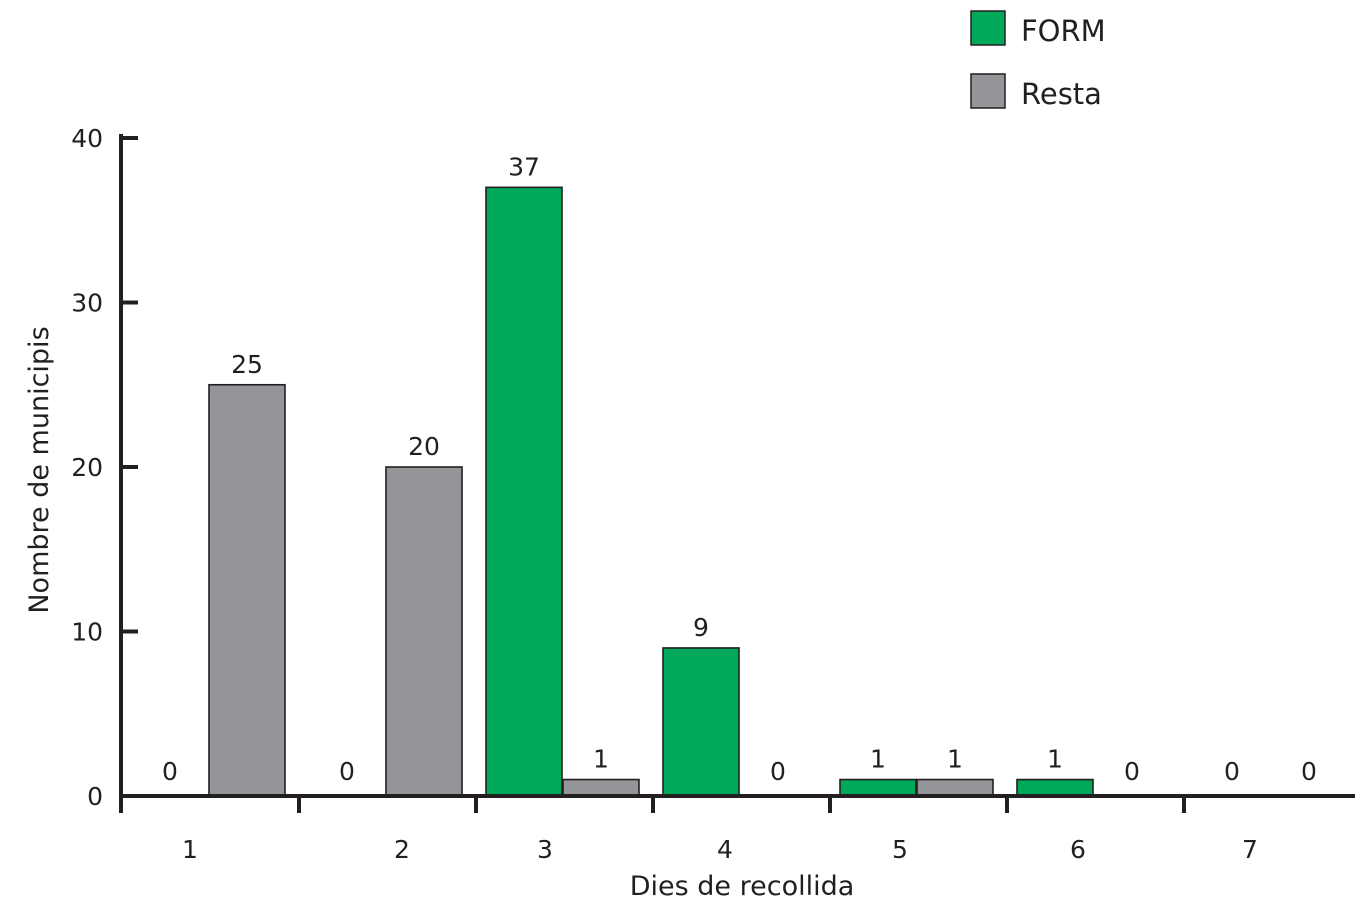 The image size is (1355, 909). What do you see at coordinates (725, 849) in the screenshot?
I see `x-tick-label-4: 4` at bounding box center [725, 849].